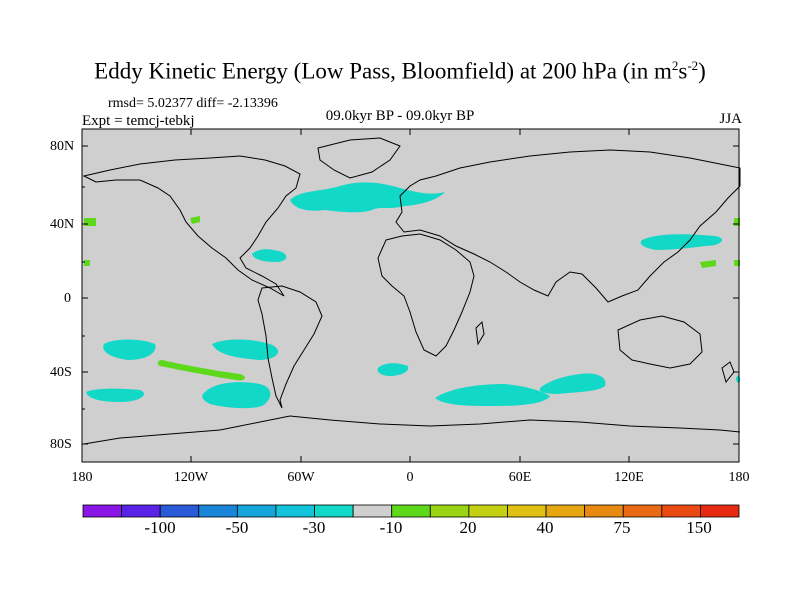 The height and width of the screenshot is (600, 800). I want to click on colorbar-label-40: 40, so click(545, 527).